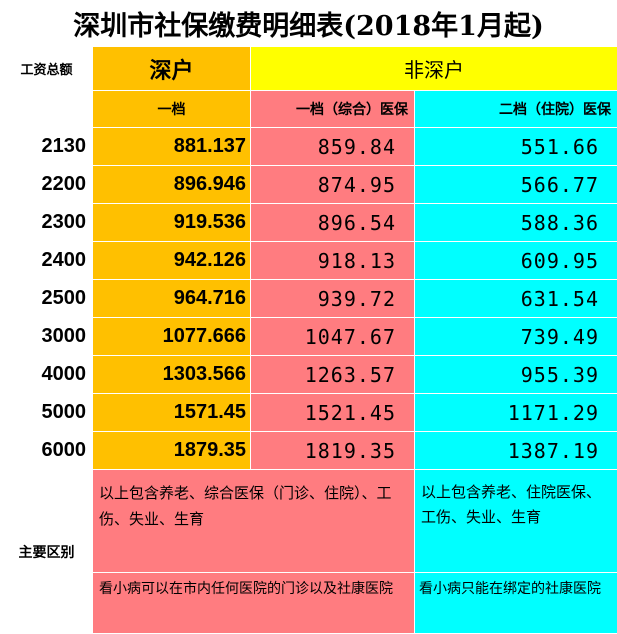  Describe the element at coordinates (516, 109) in the screenshot. I see `tier2-inpatient-header: 二档（住院）医保` at that location.